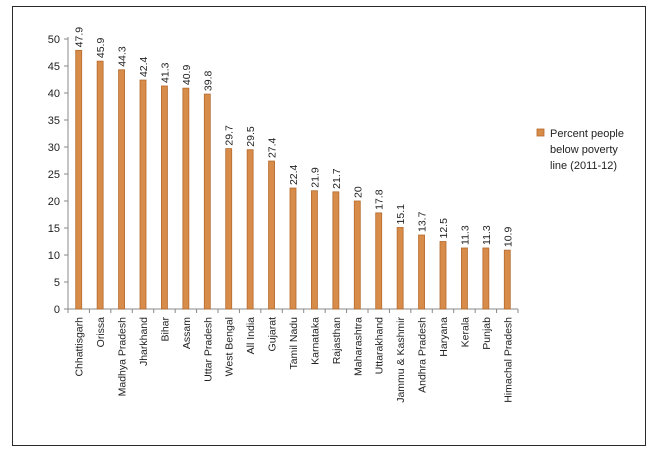 Image resolution: width=659 pixels, height=456 pixels. I want to click on legend-swatch, so click(540, 132).